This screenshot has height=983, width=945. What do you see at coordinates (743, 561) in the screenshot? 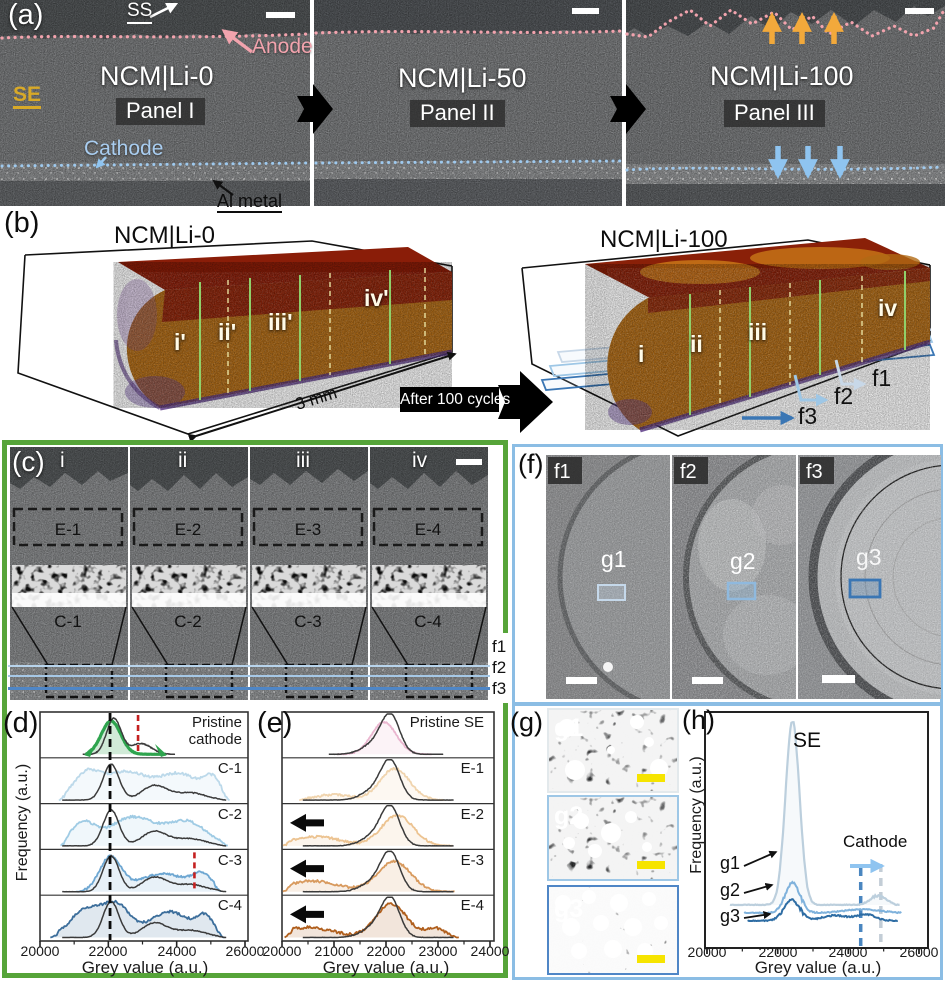
I see `g2-region-label: g2` at bounding box center [743, 561].